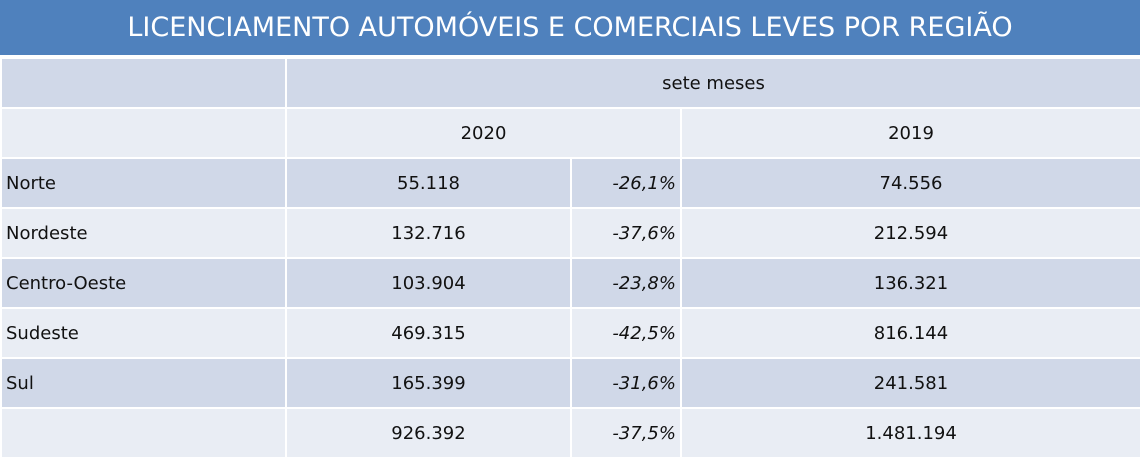  I want to click on change-pct: -37,6%, so click(626, 233).